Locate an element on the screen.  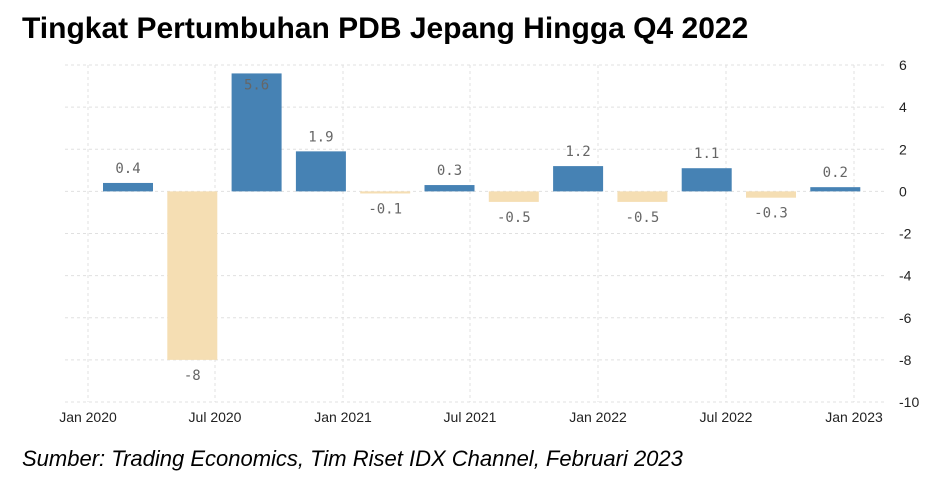
x-tick-label: Jul 2021 is located at coordinates (470, 417).